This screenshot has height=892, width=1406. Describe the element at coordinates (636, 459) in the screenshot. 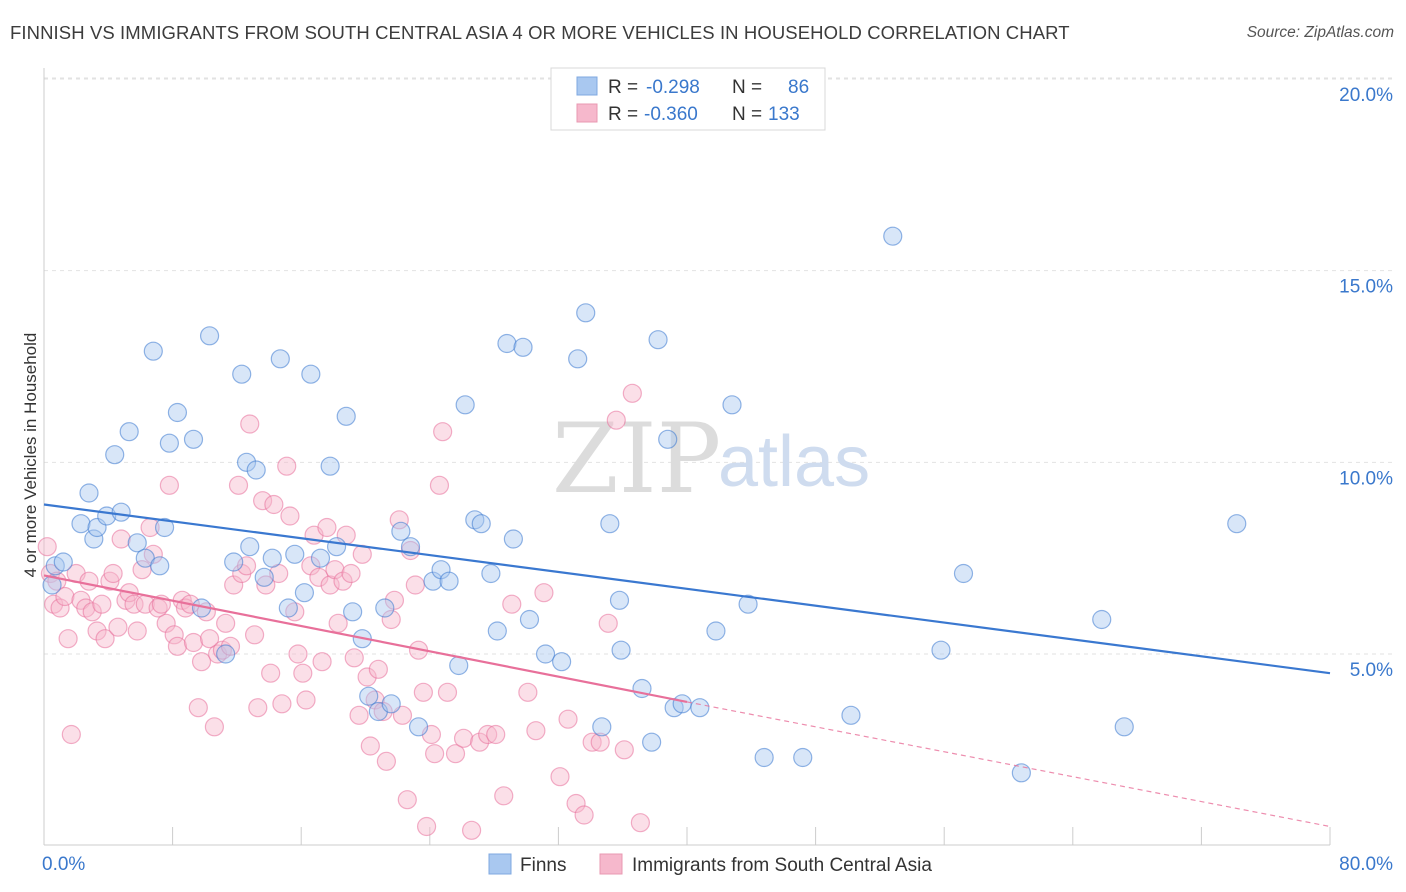

I see `watermark-zip: ZIP` at that location.